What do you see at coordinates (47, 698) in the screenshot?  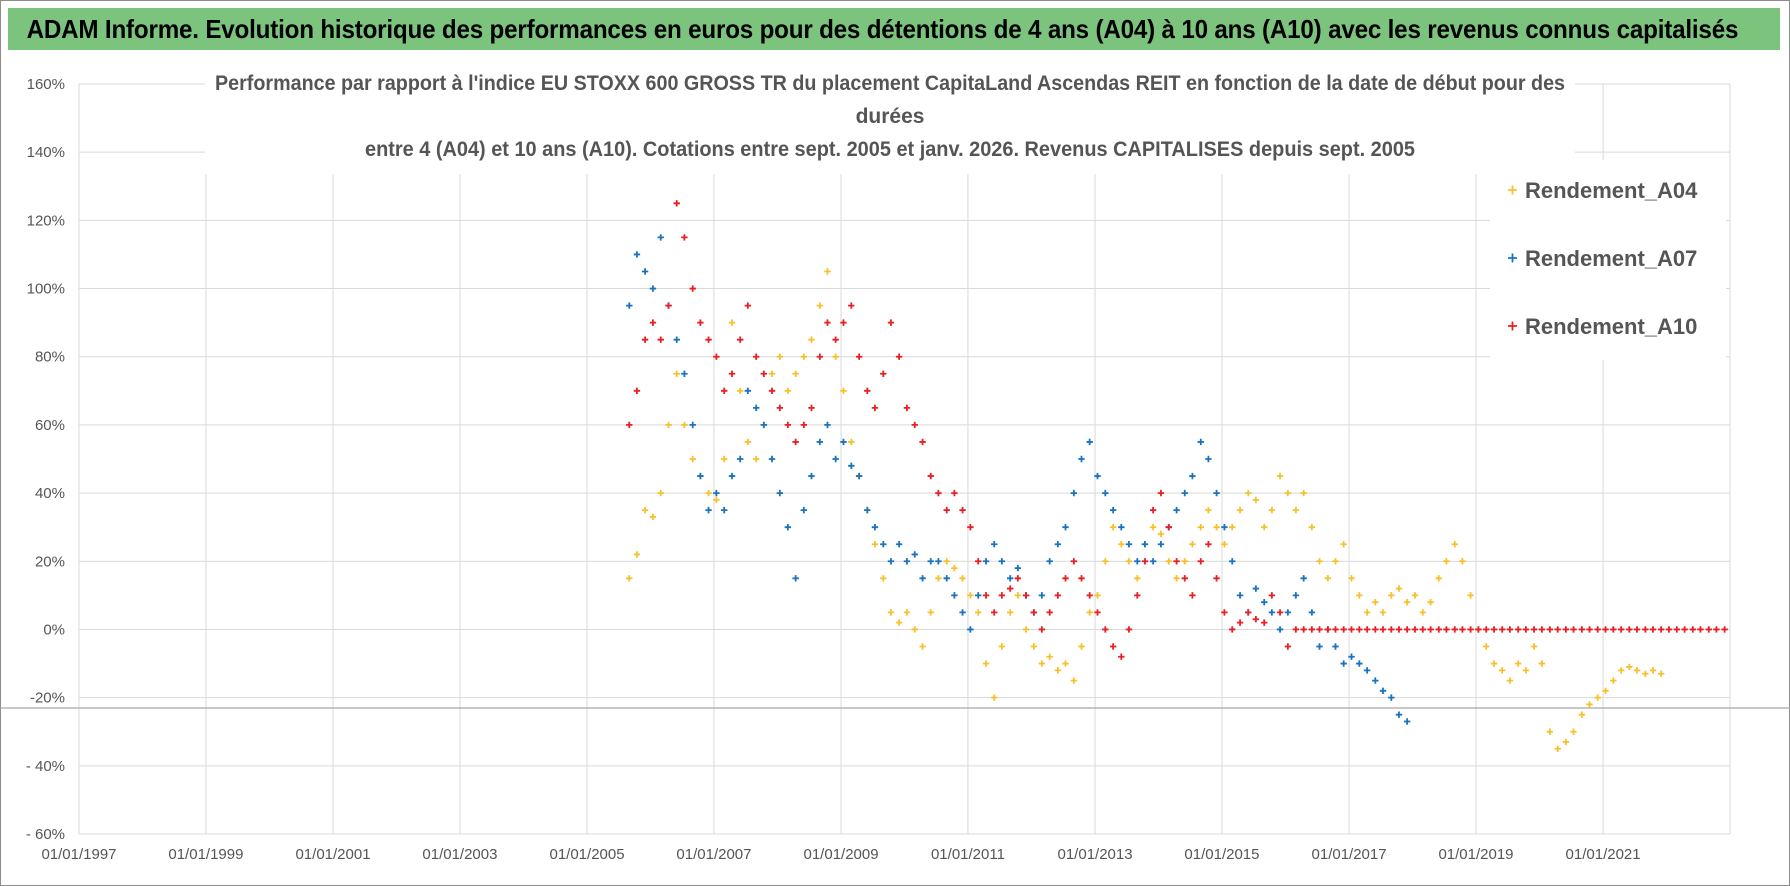 I see `y-tick-label: -20%` at bounding box center [47, 698].